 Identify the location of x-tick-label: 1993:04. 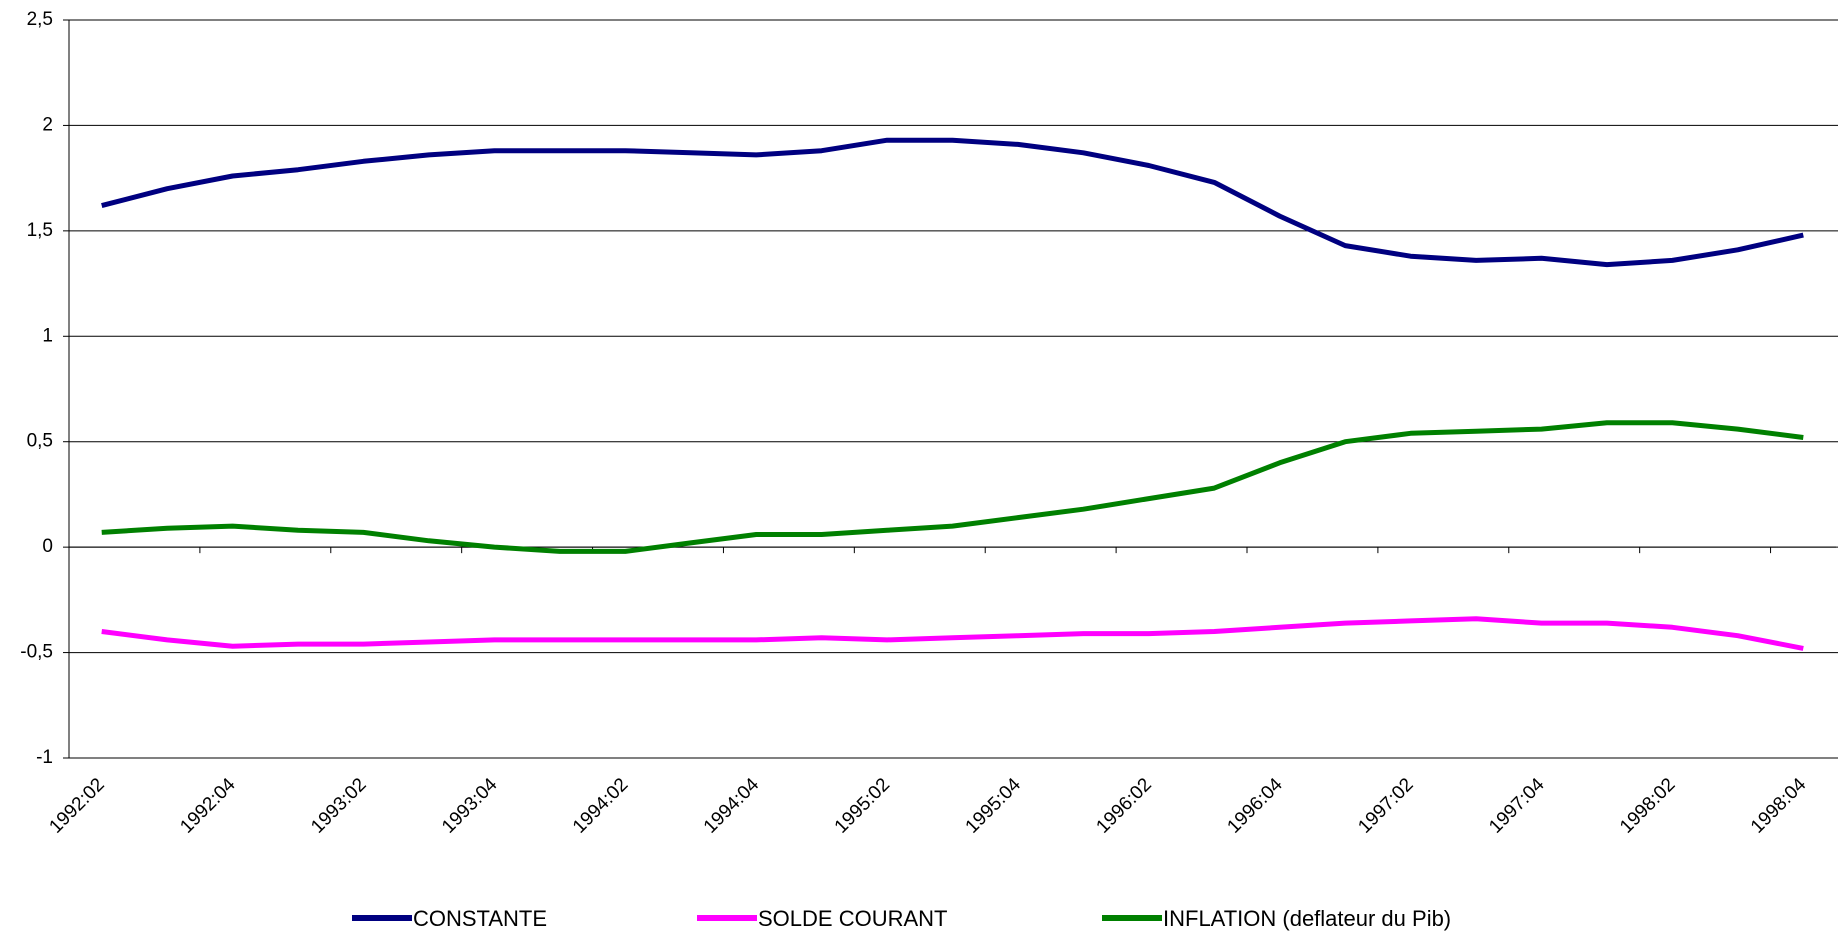
(470, 806).